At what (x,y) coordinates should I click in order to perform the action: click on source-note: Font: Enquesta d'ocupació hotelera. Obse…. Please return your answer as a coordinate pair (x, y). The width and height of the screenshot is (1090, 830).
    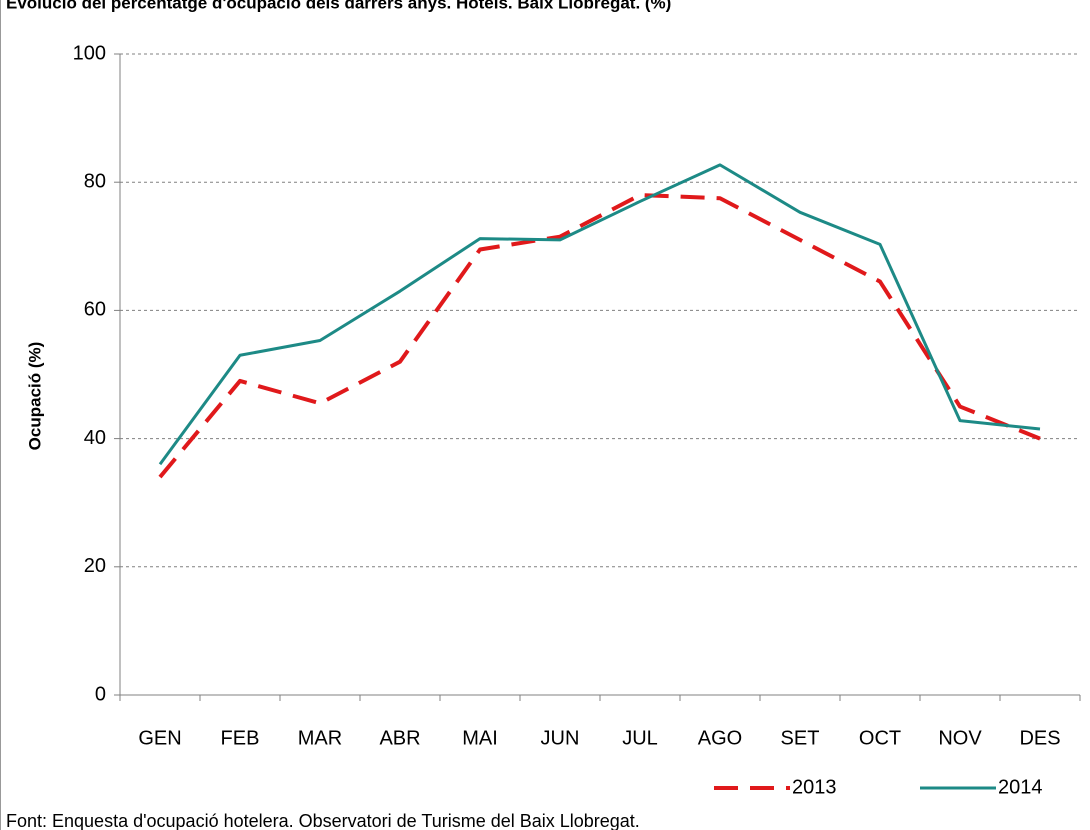
    Looking at the image, I should click on (323, 820).